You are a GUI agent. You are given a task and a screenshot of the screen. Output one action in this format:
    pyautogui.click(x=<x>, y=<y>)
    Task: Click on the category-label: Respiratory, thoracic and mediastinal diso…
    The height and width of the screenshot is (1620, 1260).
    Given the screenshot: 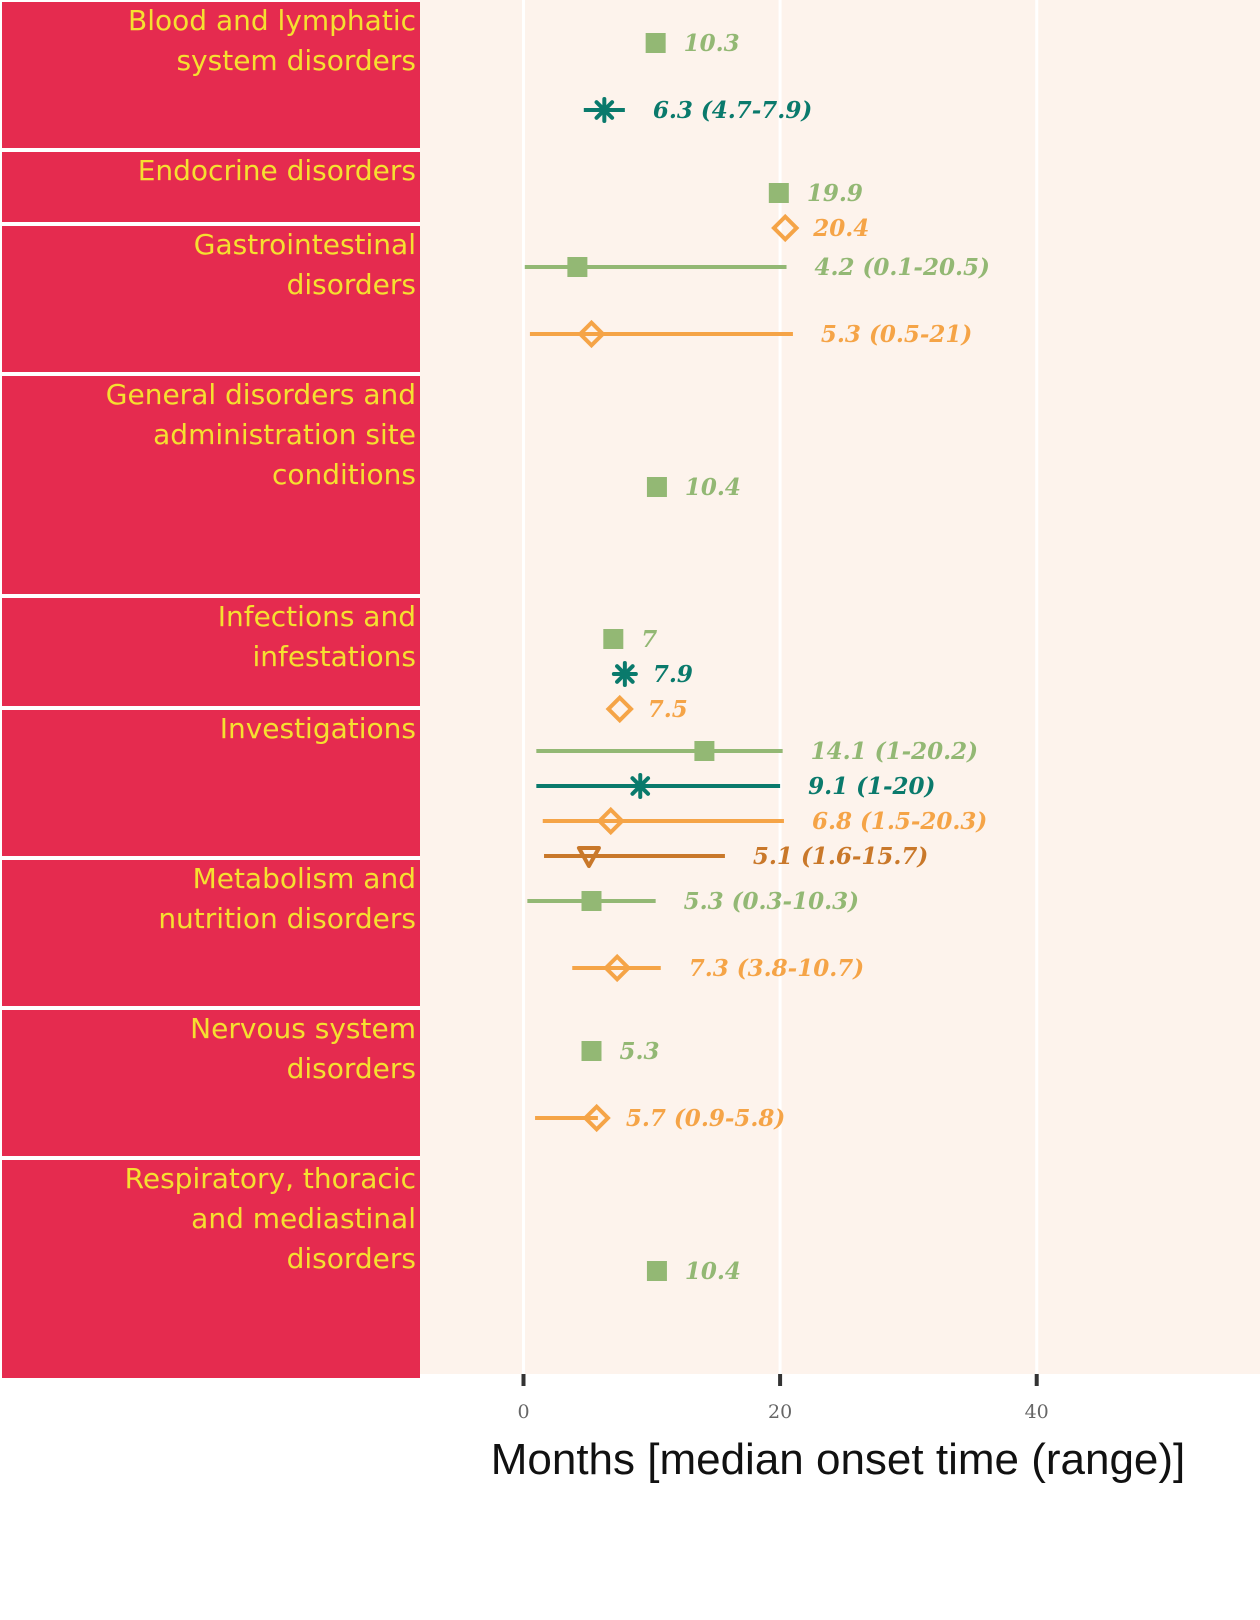 What is the action you would take?
    pyautogui.click(x=270, y=1218)
    